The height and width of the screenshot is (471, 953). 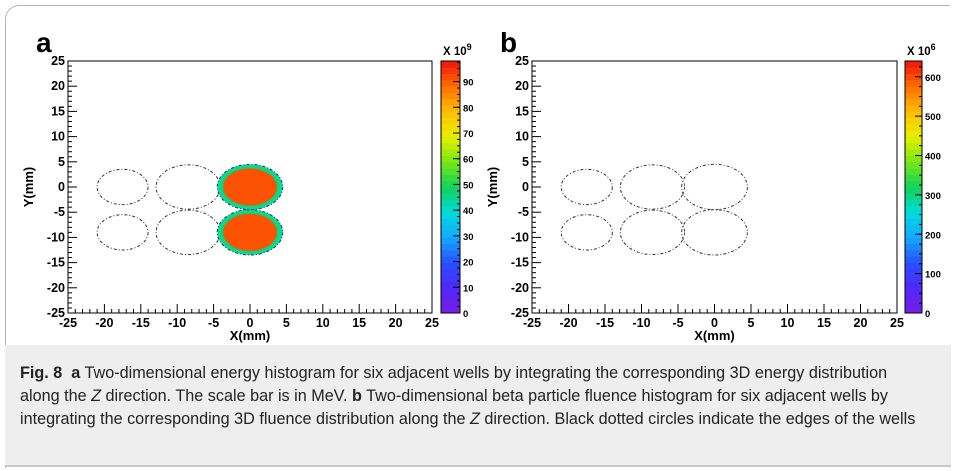 I want to click on colorbar-tick-label: 200, so click(x=933, y=235).